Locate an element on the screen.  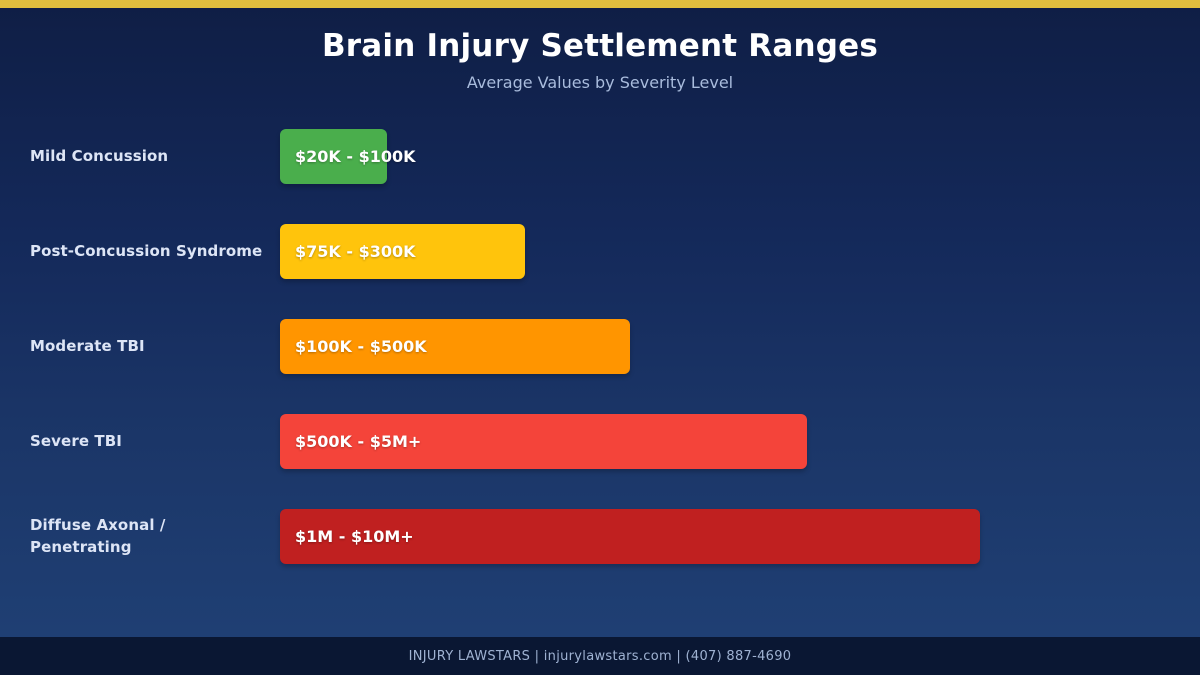
bar-value-label: $500K - $5M+ is located at coordinates (358, 441).